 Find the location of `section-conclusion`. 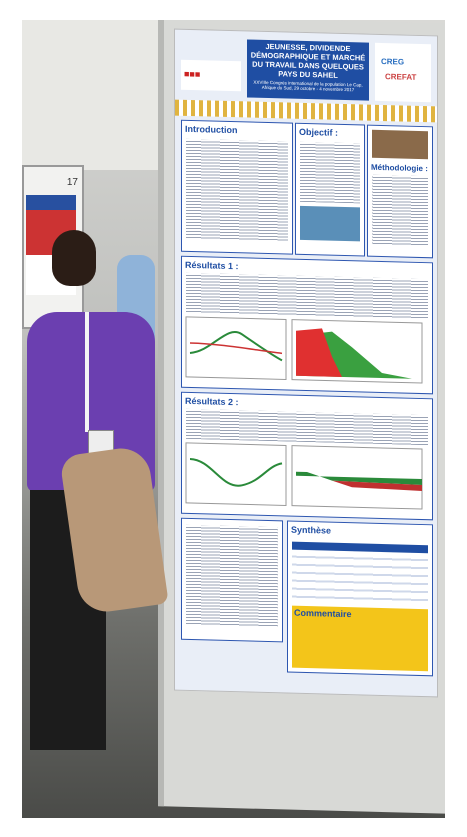

section-conclusion is located at coordinates (232, 580).